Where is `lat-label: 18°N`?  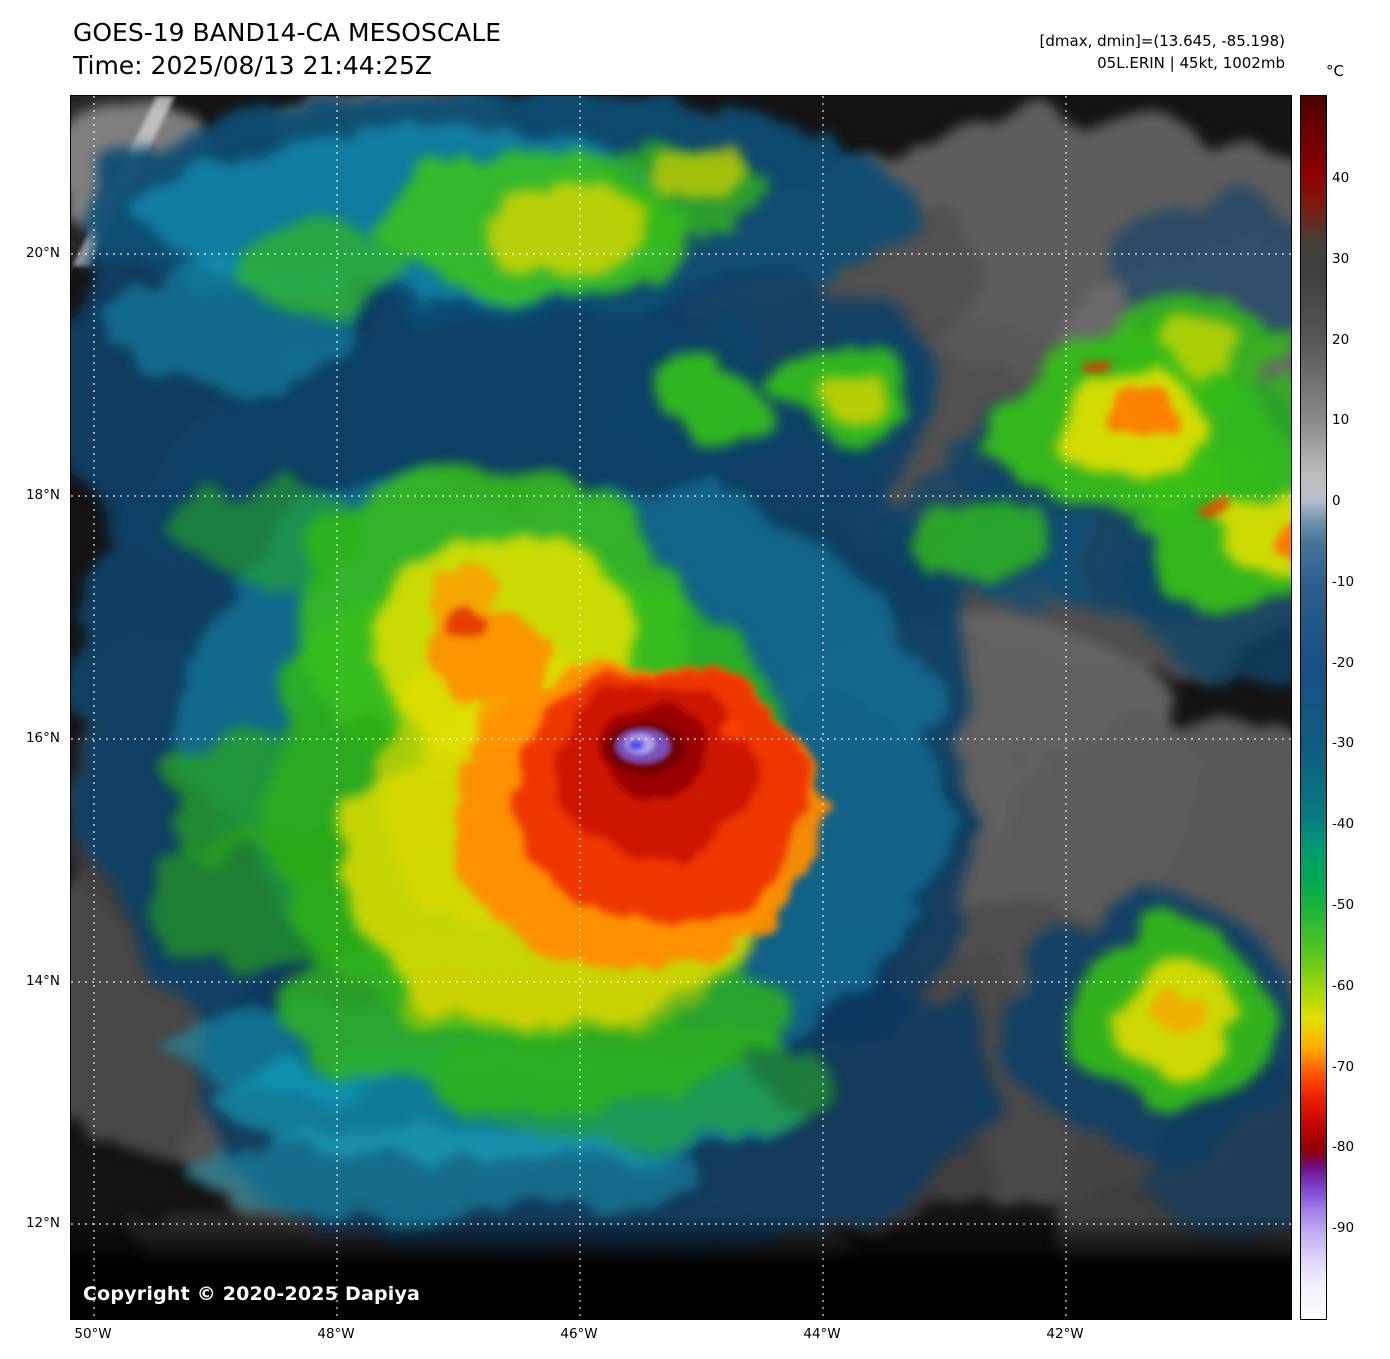 lat-label: 18°N is located at coordinates (42, 495).